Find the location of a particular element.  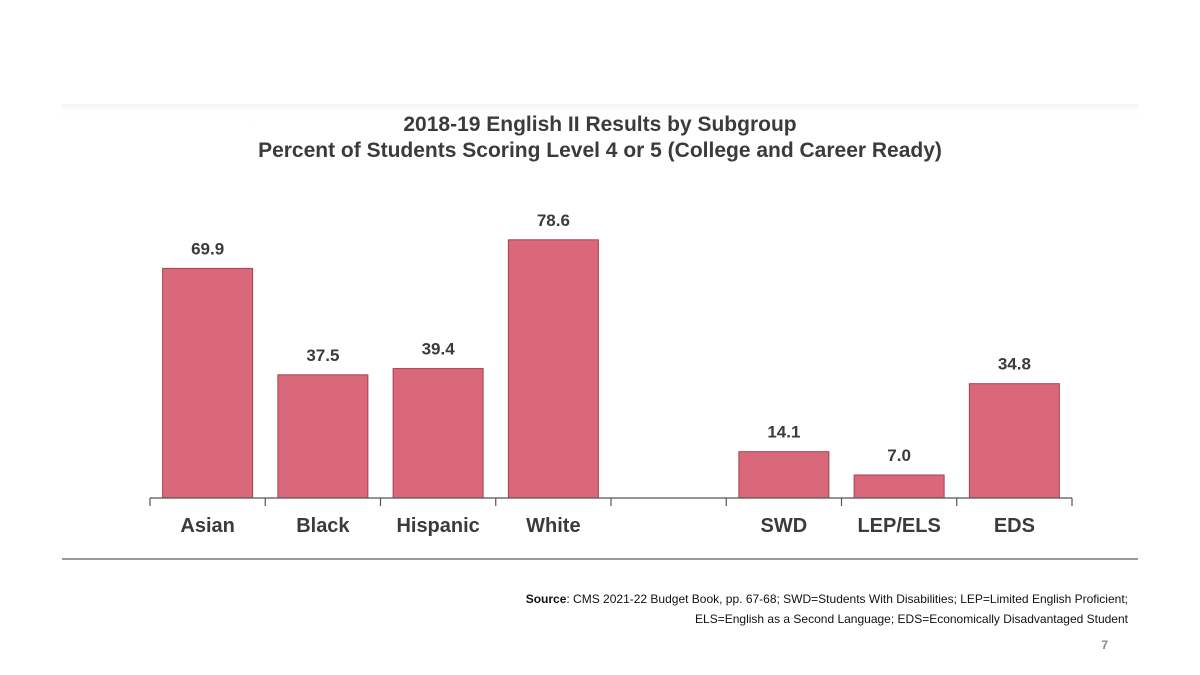

data-label: 34.8 is located at coordinates (1014, 364).